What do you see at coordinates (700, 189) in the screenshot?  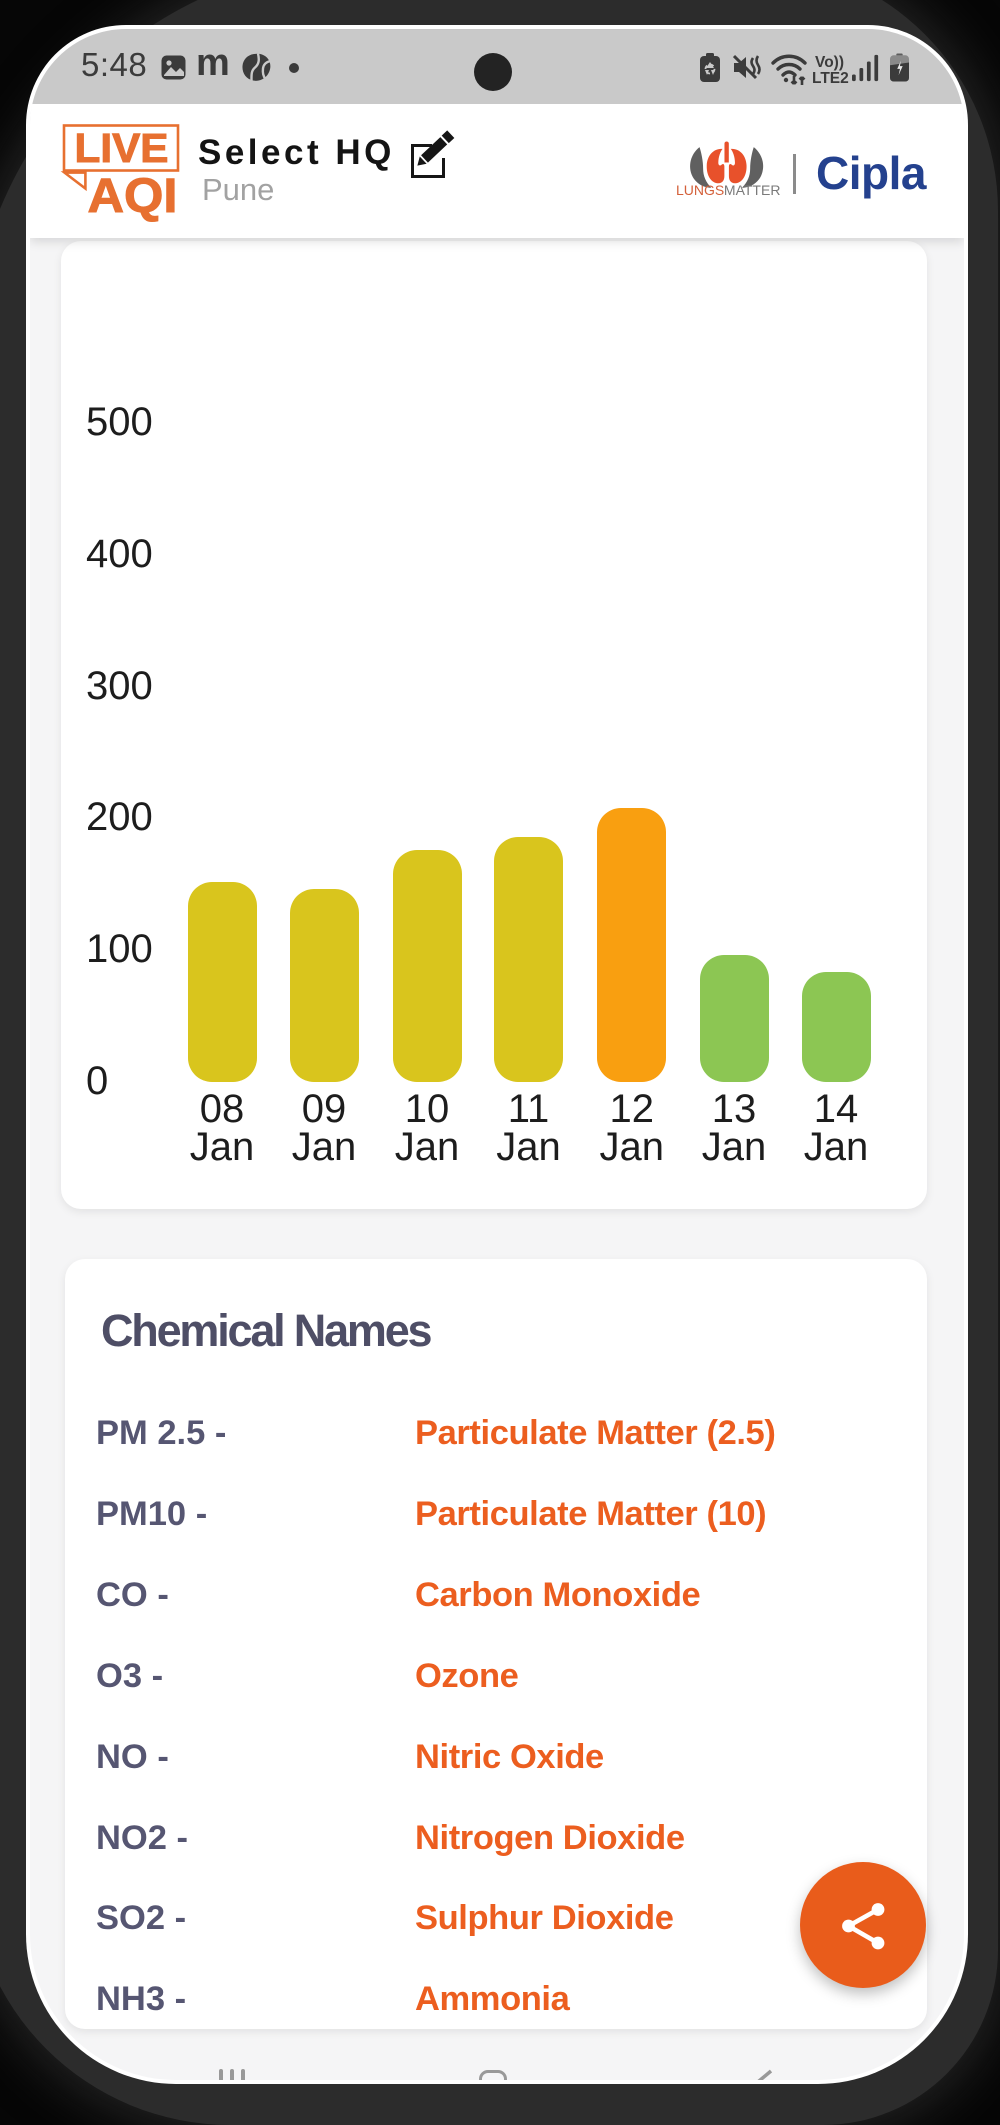 I see `svg-text: LUNGS` at bounding box center [700, 189].